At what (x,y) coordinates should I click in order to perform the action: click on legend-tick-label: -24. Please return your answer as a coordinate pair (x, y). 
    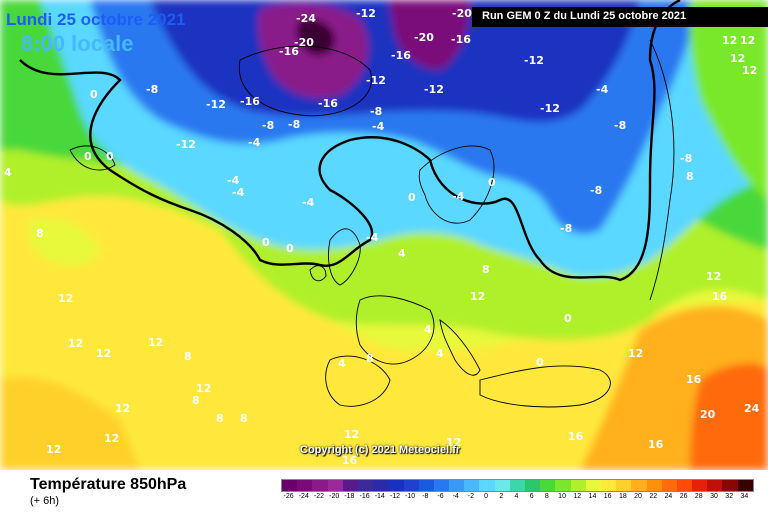
    Looking at the image, I should click on (303, 496).